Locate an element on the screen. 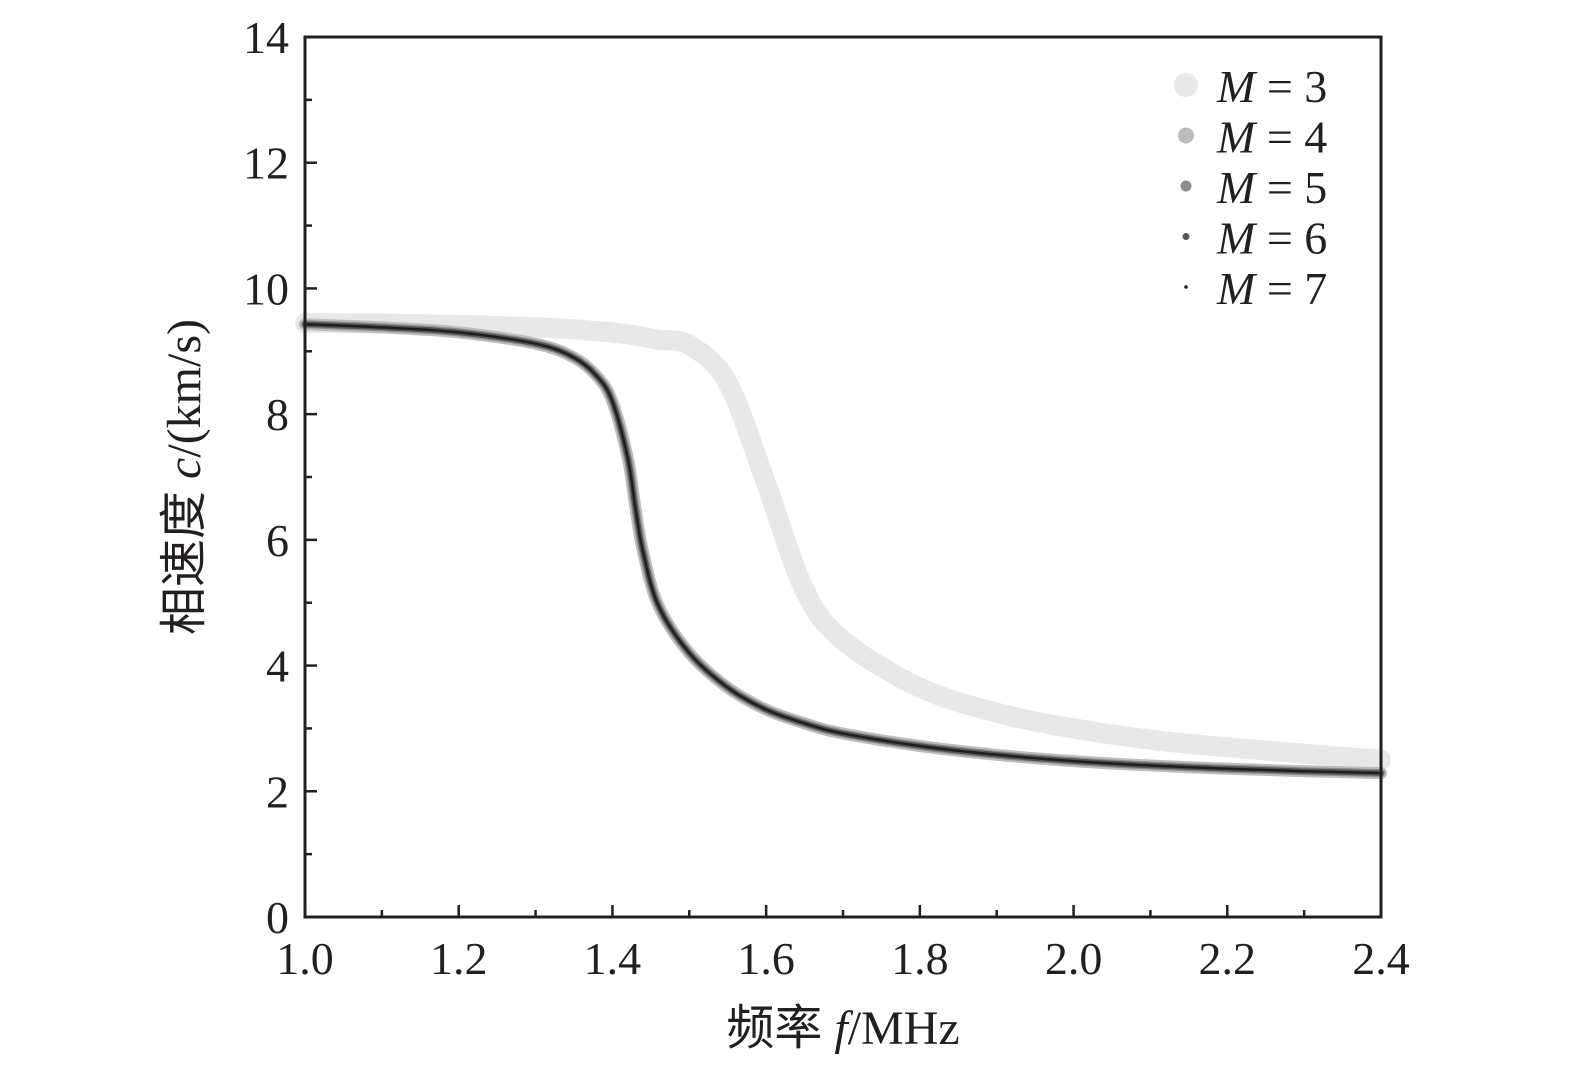 The image size is (1575, 1072). x-tick-label: 1.2 is located at coordinates (459, 958).